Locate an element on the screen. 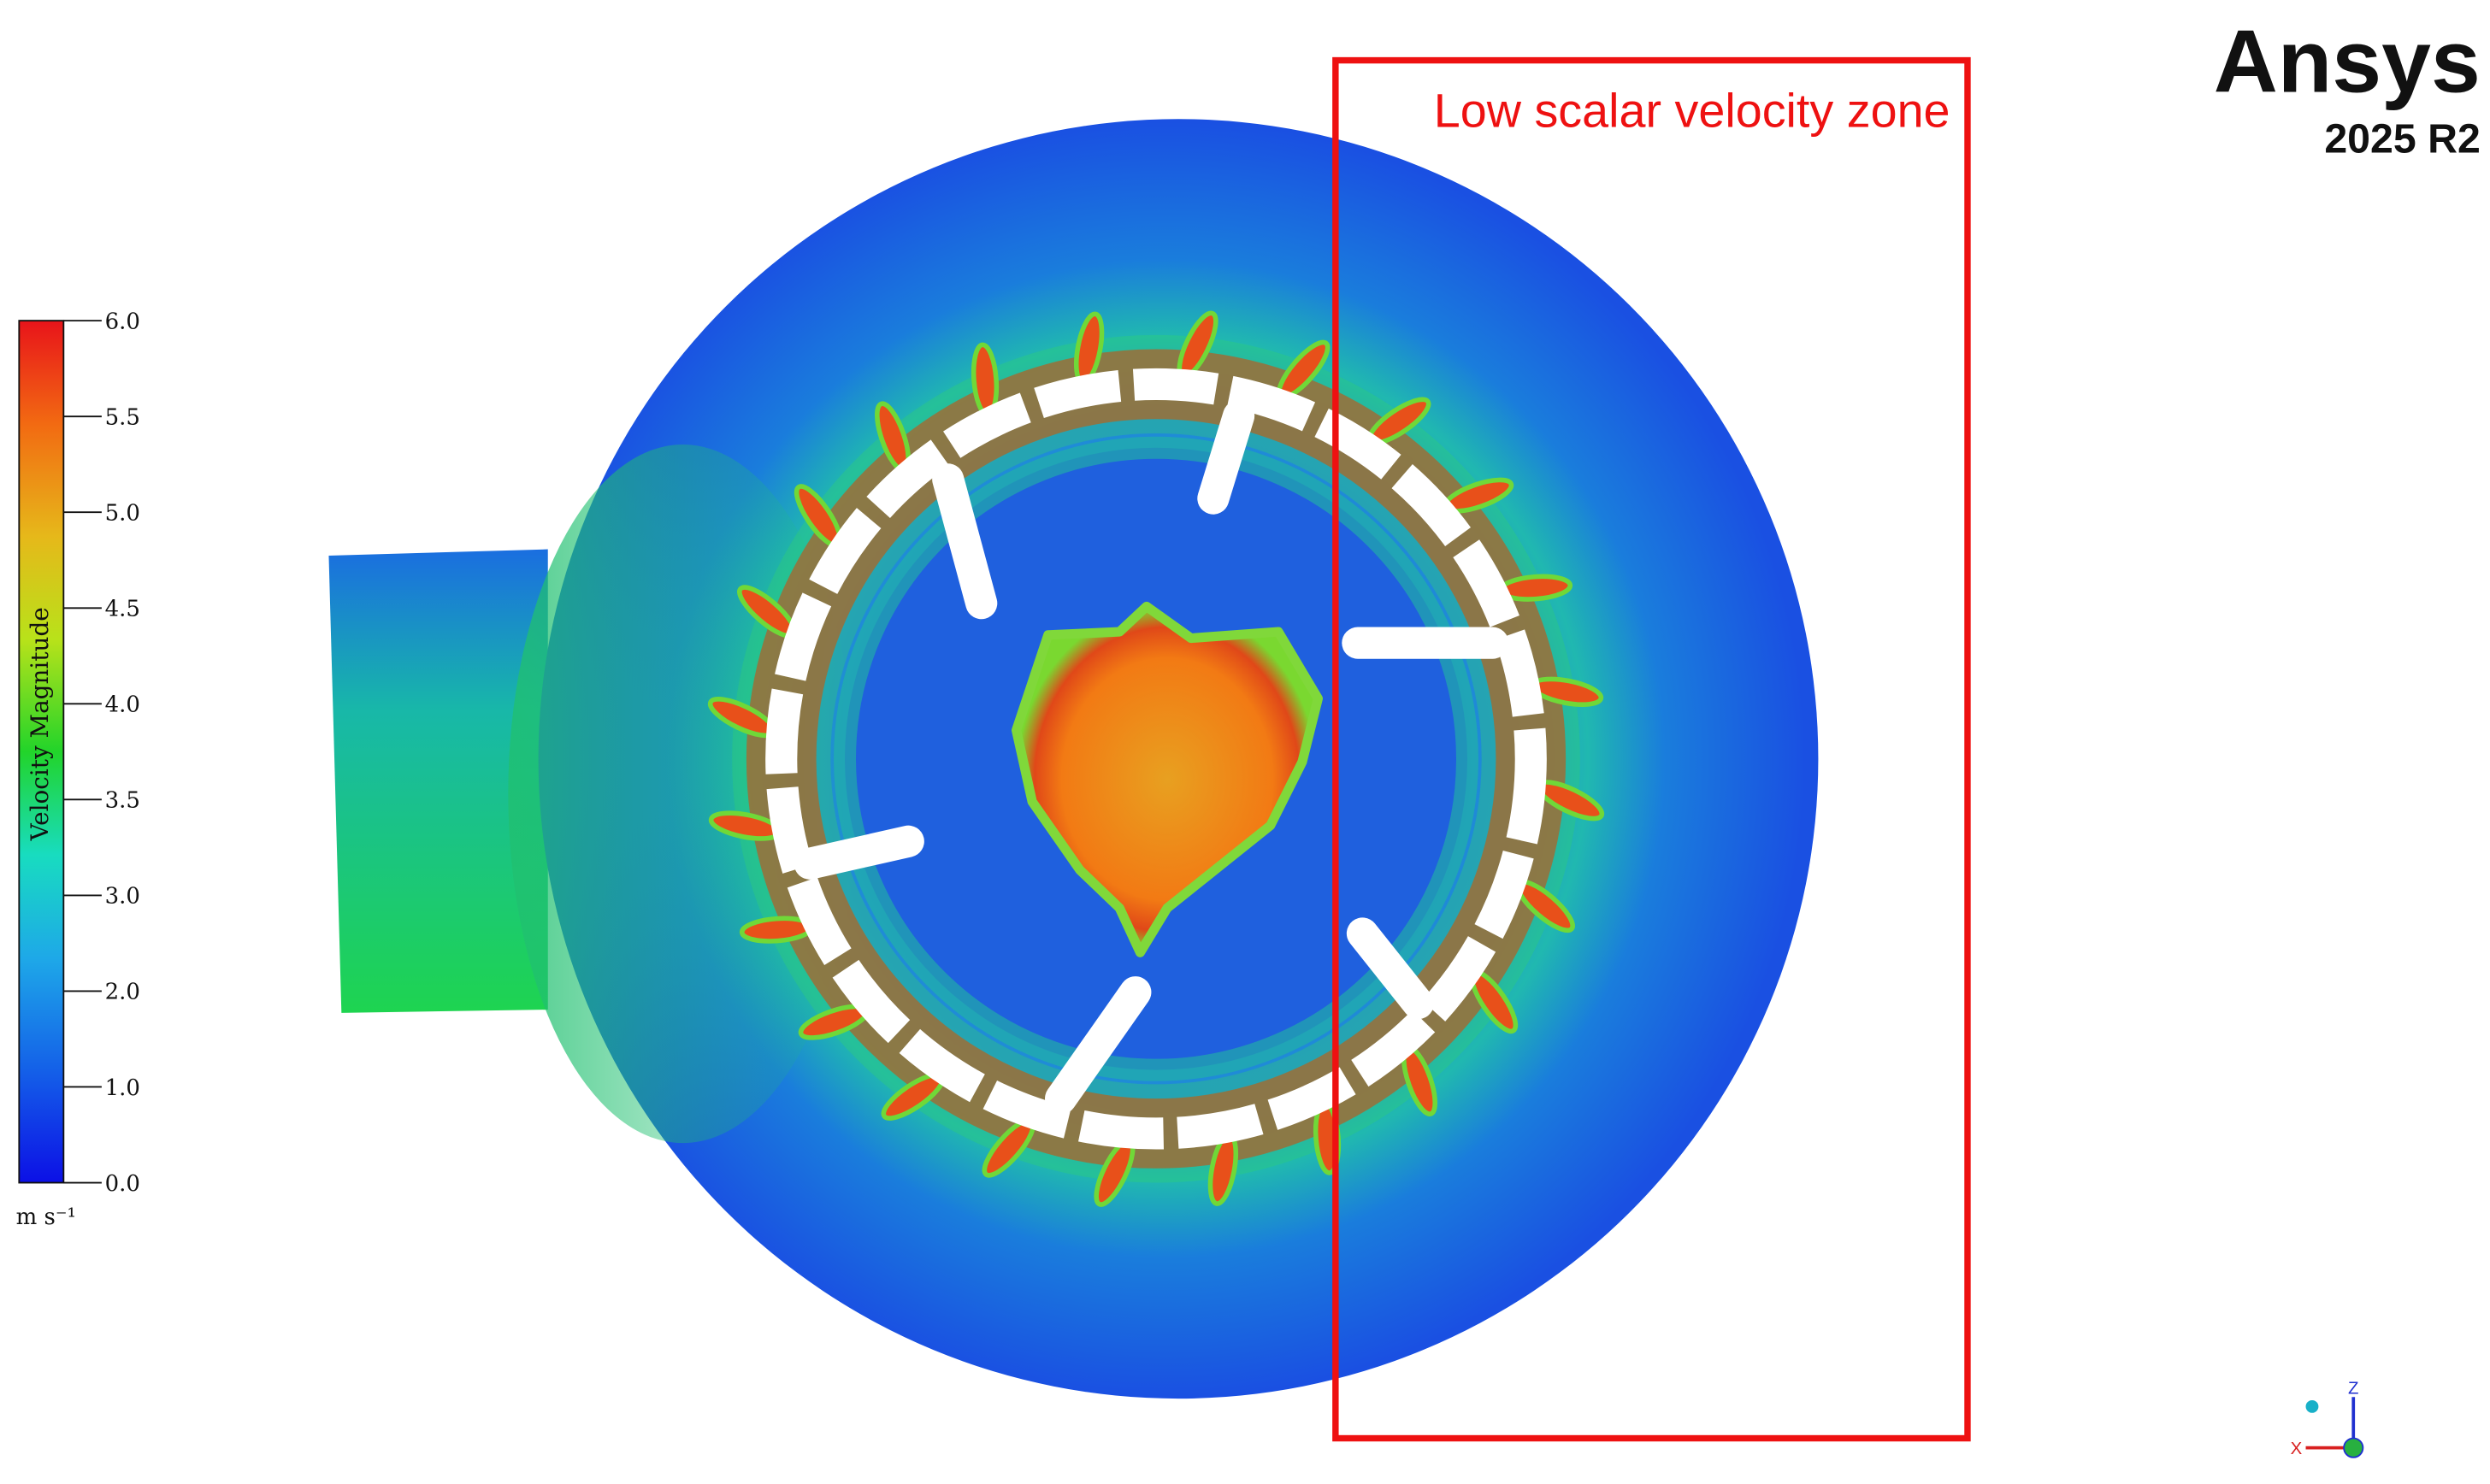 Image resolution: width=2490 pixels, height=1484 pixels. colorbar-unit: m s⁻¹ is located at coordinates (46, 1217).